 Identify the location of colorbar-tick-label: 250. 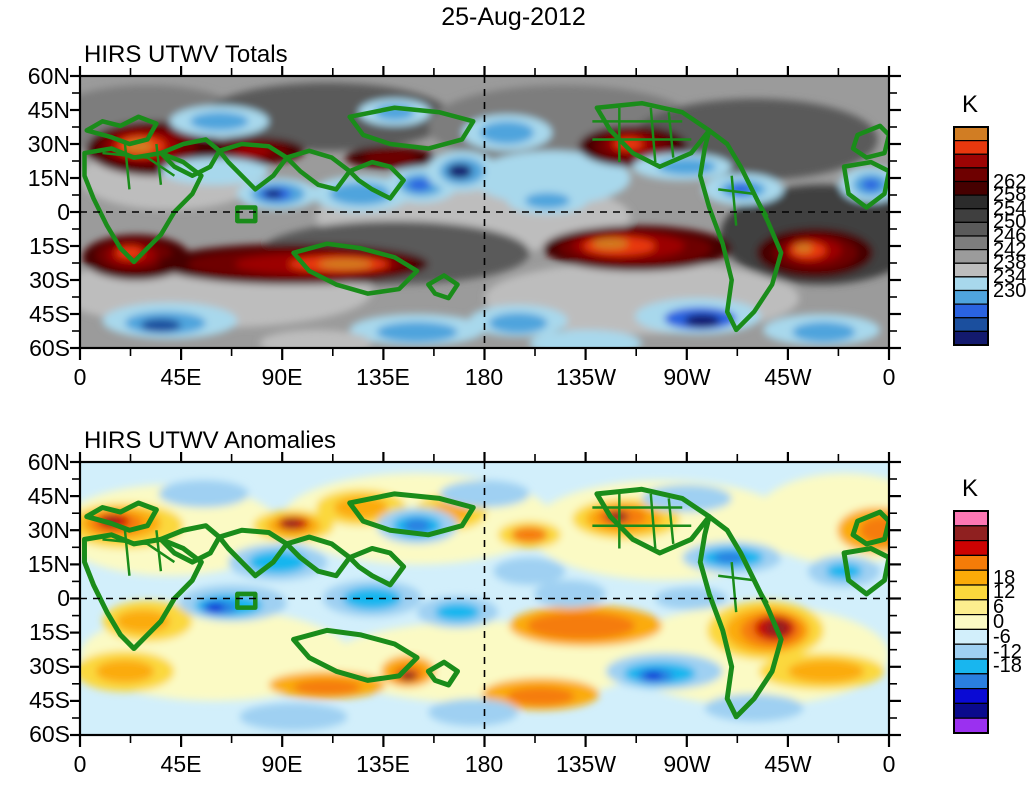
(1010, 222).